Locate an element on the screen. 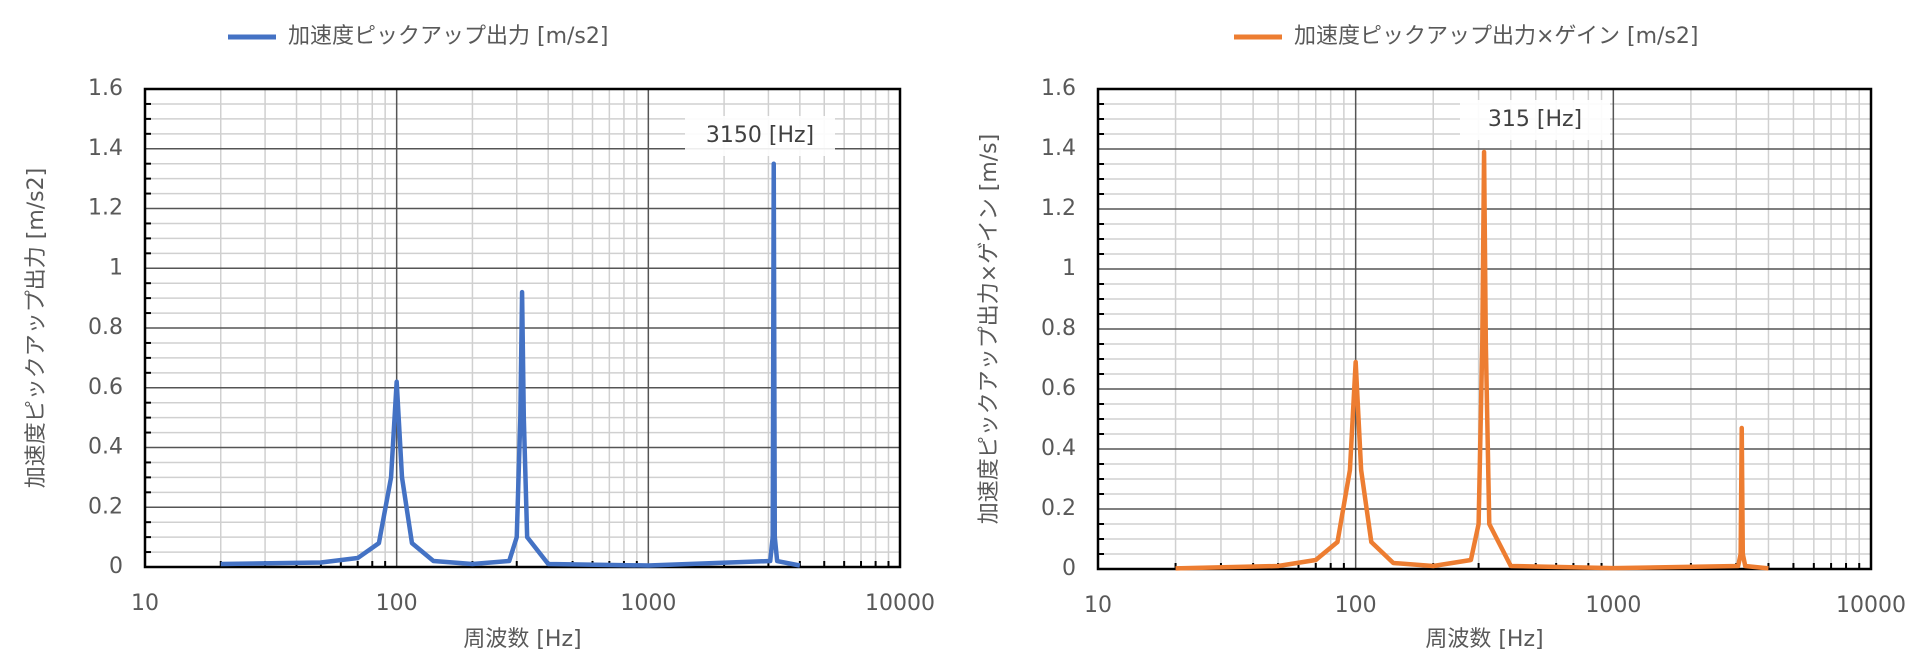 The image size is (1920, 672). legend-label: 加速度ピックアップ出力×ゲイン [m/s2] is located at coordinates (1496, 36).